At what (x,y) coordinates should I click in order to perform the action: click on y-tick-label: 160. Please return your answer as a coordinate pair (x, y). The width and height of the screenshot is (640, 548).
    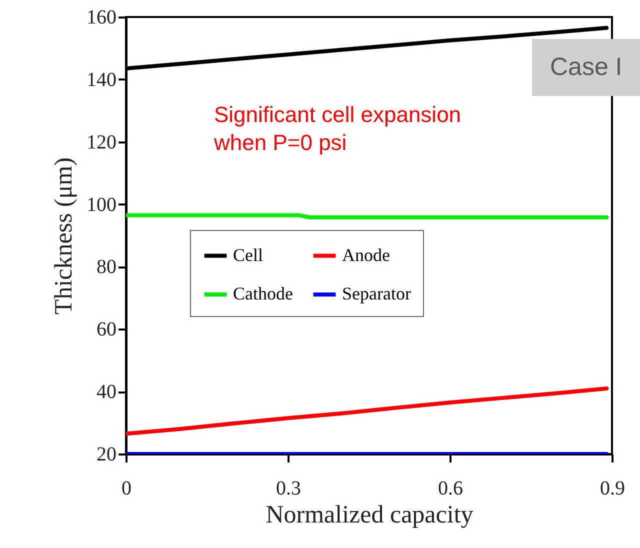
    Looking at the image, I should click on (101, 17).